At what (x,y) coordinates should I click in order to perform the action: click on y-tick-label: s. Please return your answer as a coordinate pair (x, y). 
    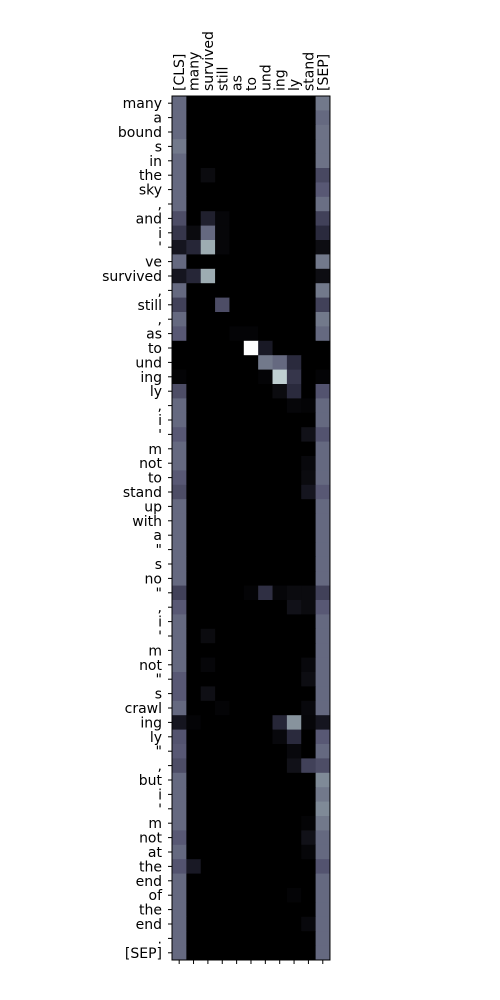
    Looking at the image, I should click on (158, 147).